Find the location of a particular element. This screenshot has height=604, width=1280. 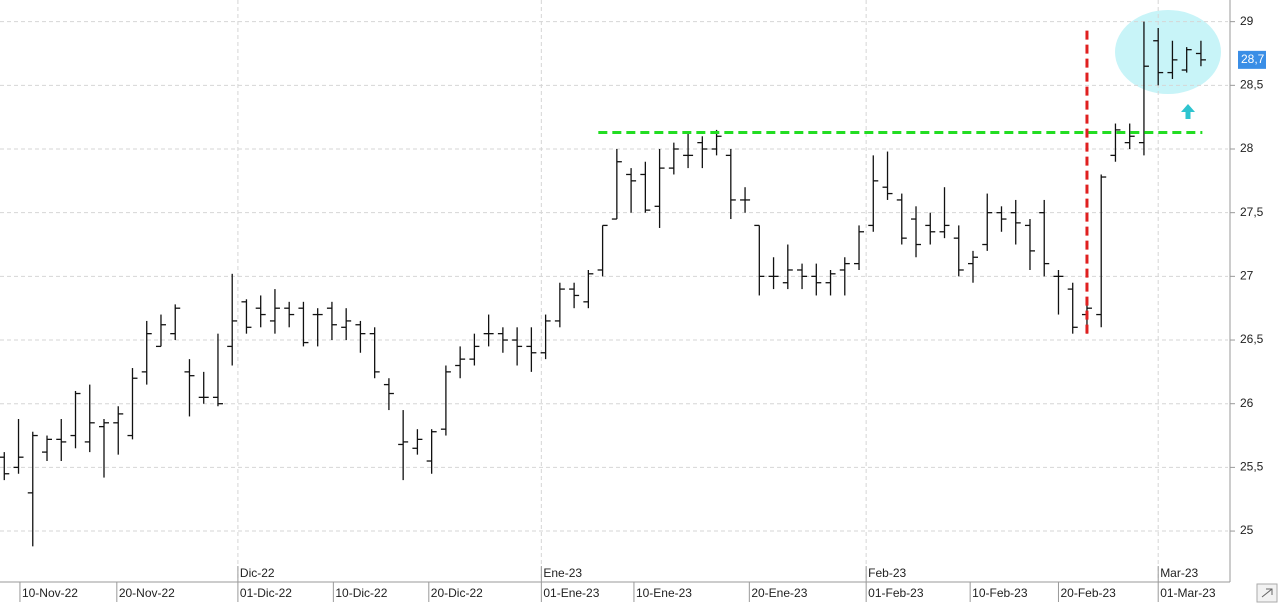

x-tick-label: 20-Feb-23 is located at coordinates (1088, 593).